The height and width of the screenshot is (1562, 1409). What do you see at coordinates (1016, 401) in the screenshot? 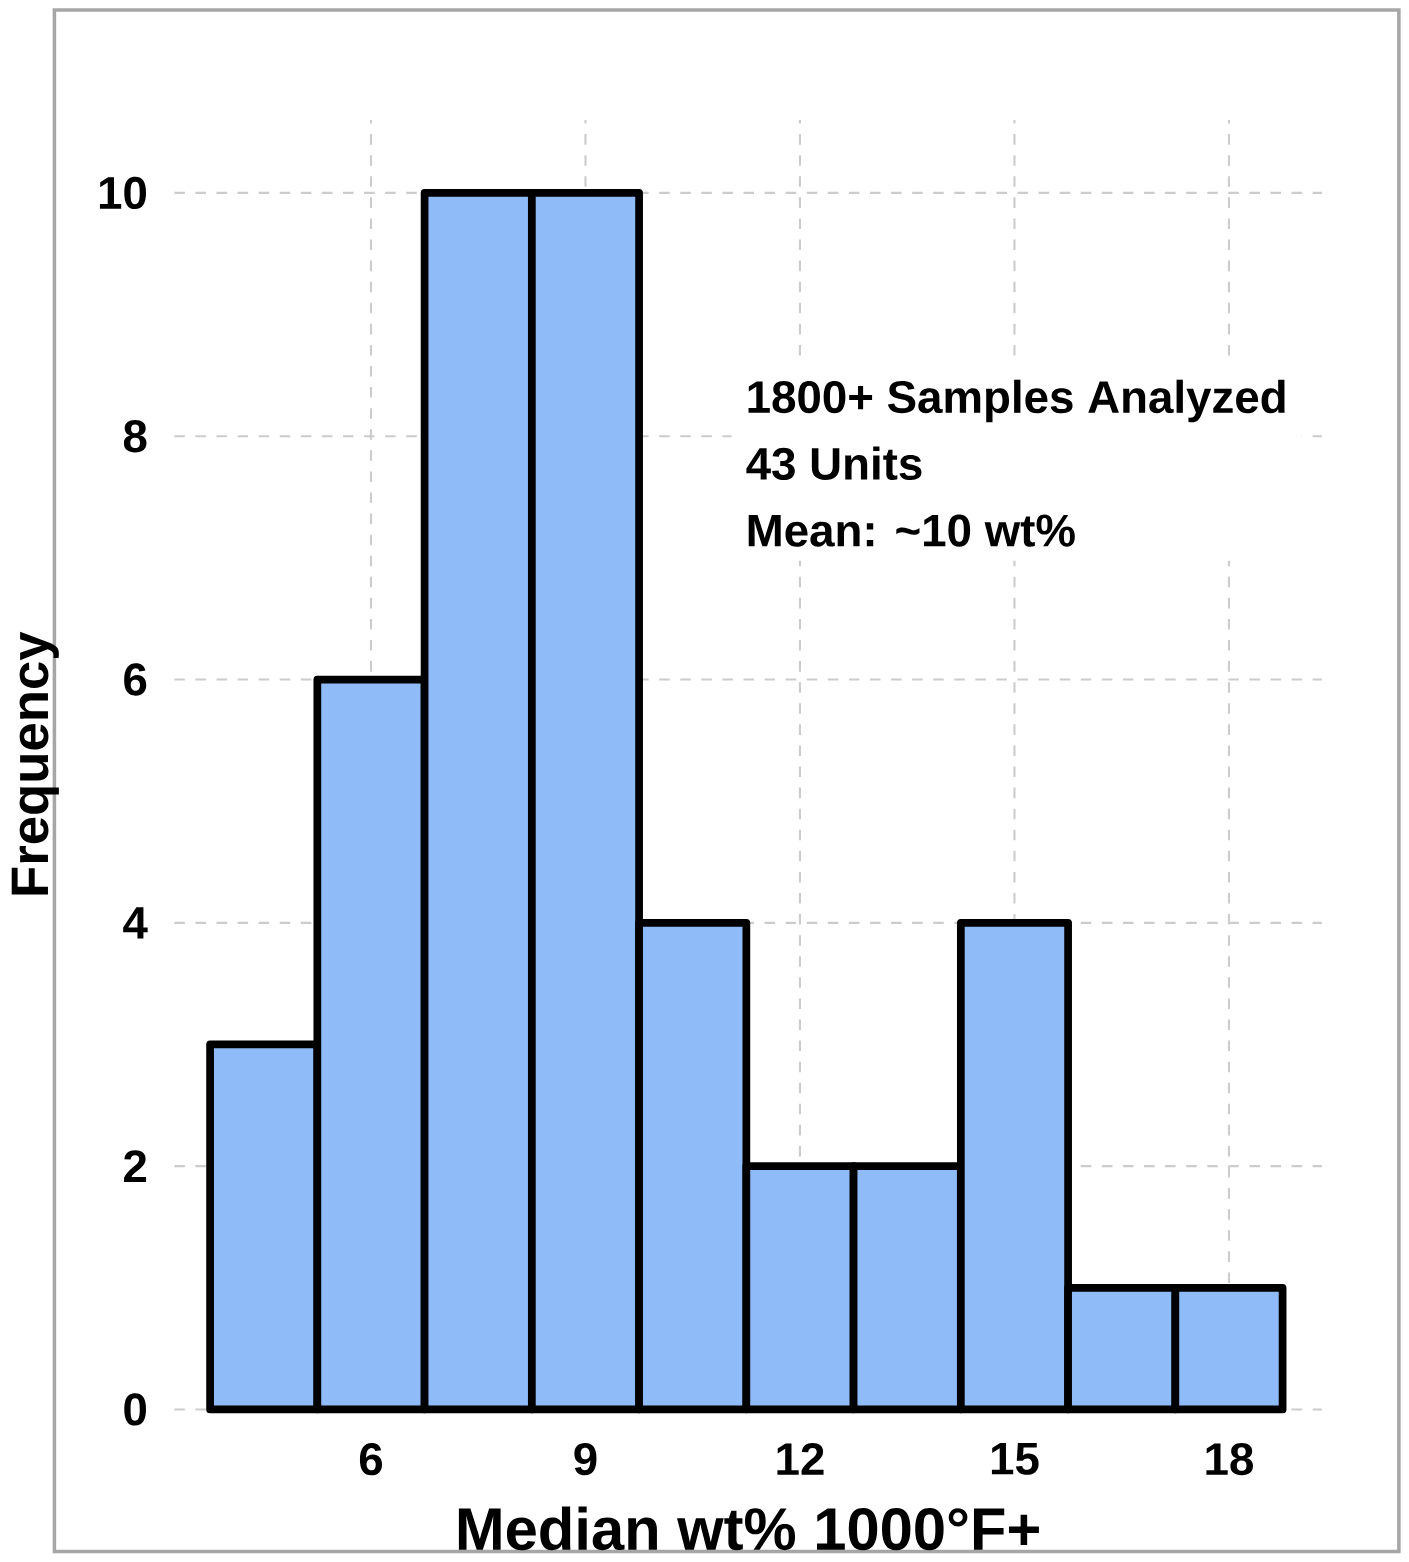
I see `annotation: 1800+ Samples Analyzed` at bounding box center [1016, 401].